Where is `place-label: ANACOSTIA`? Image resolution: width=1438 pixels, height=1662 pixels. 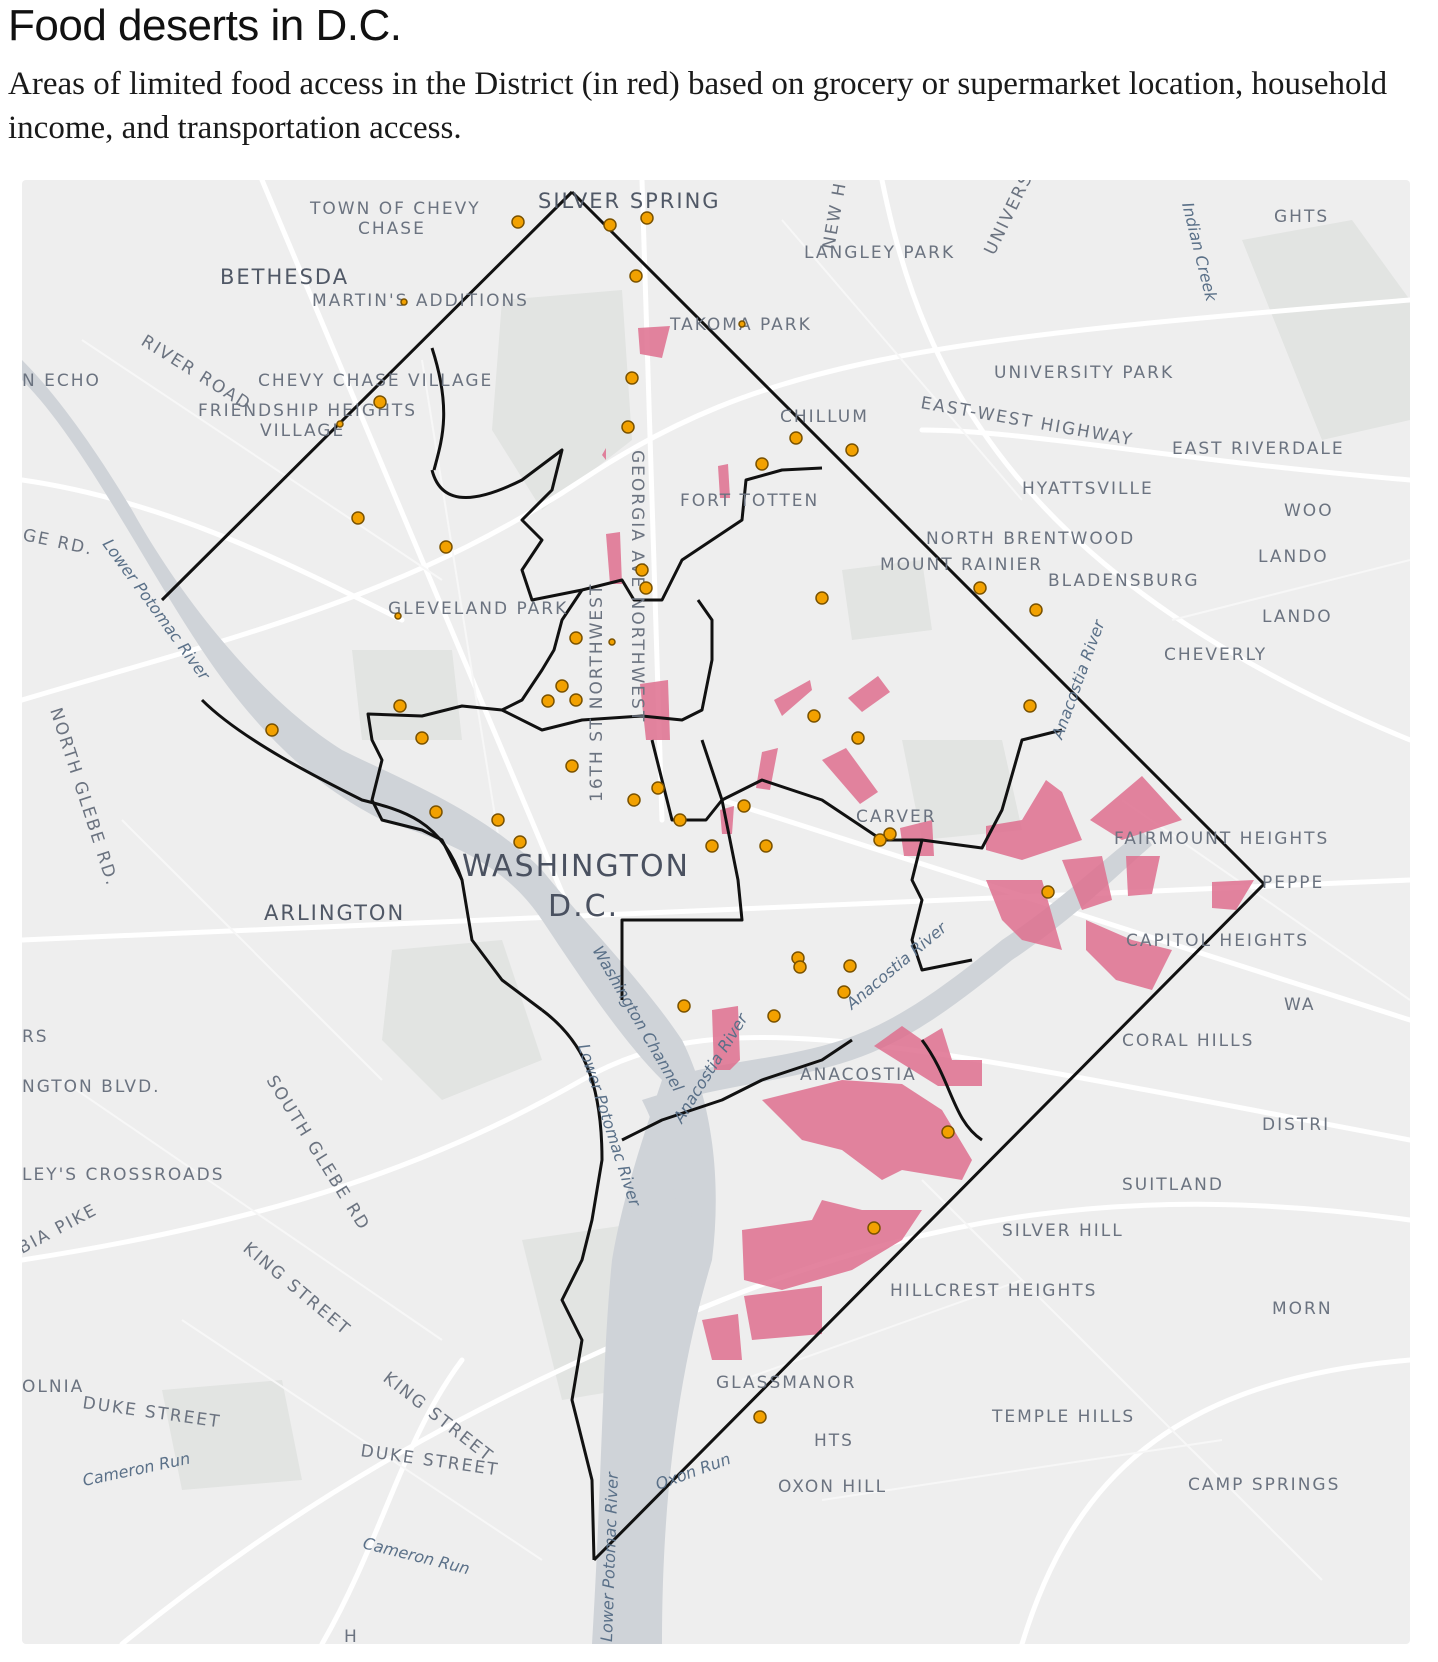
place-label: ANACOSTIA is located at coordinates (858, 1075).